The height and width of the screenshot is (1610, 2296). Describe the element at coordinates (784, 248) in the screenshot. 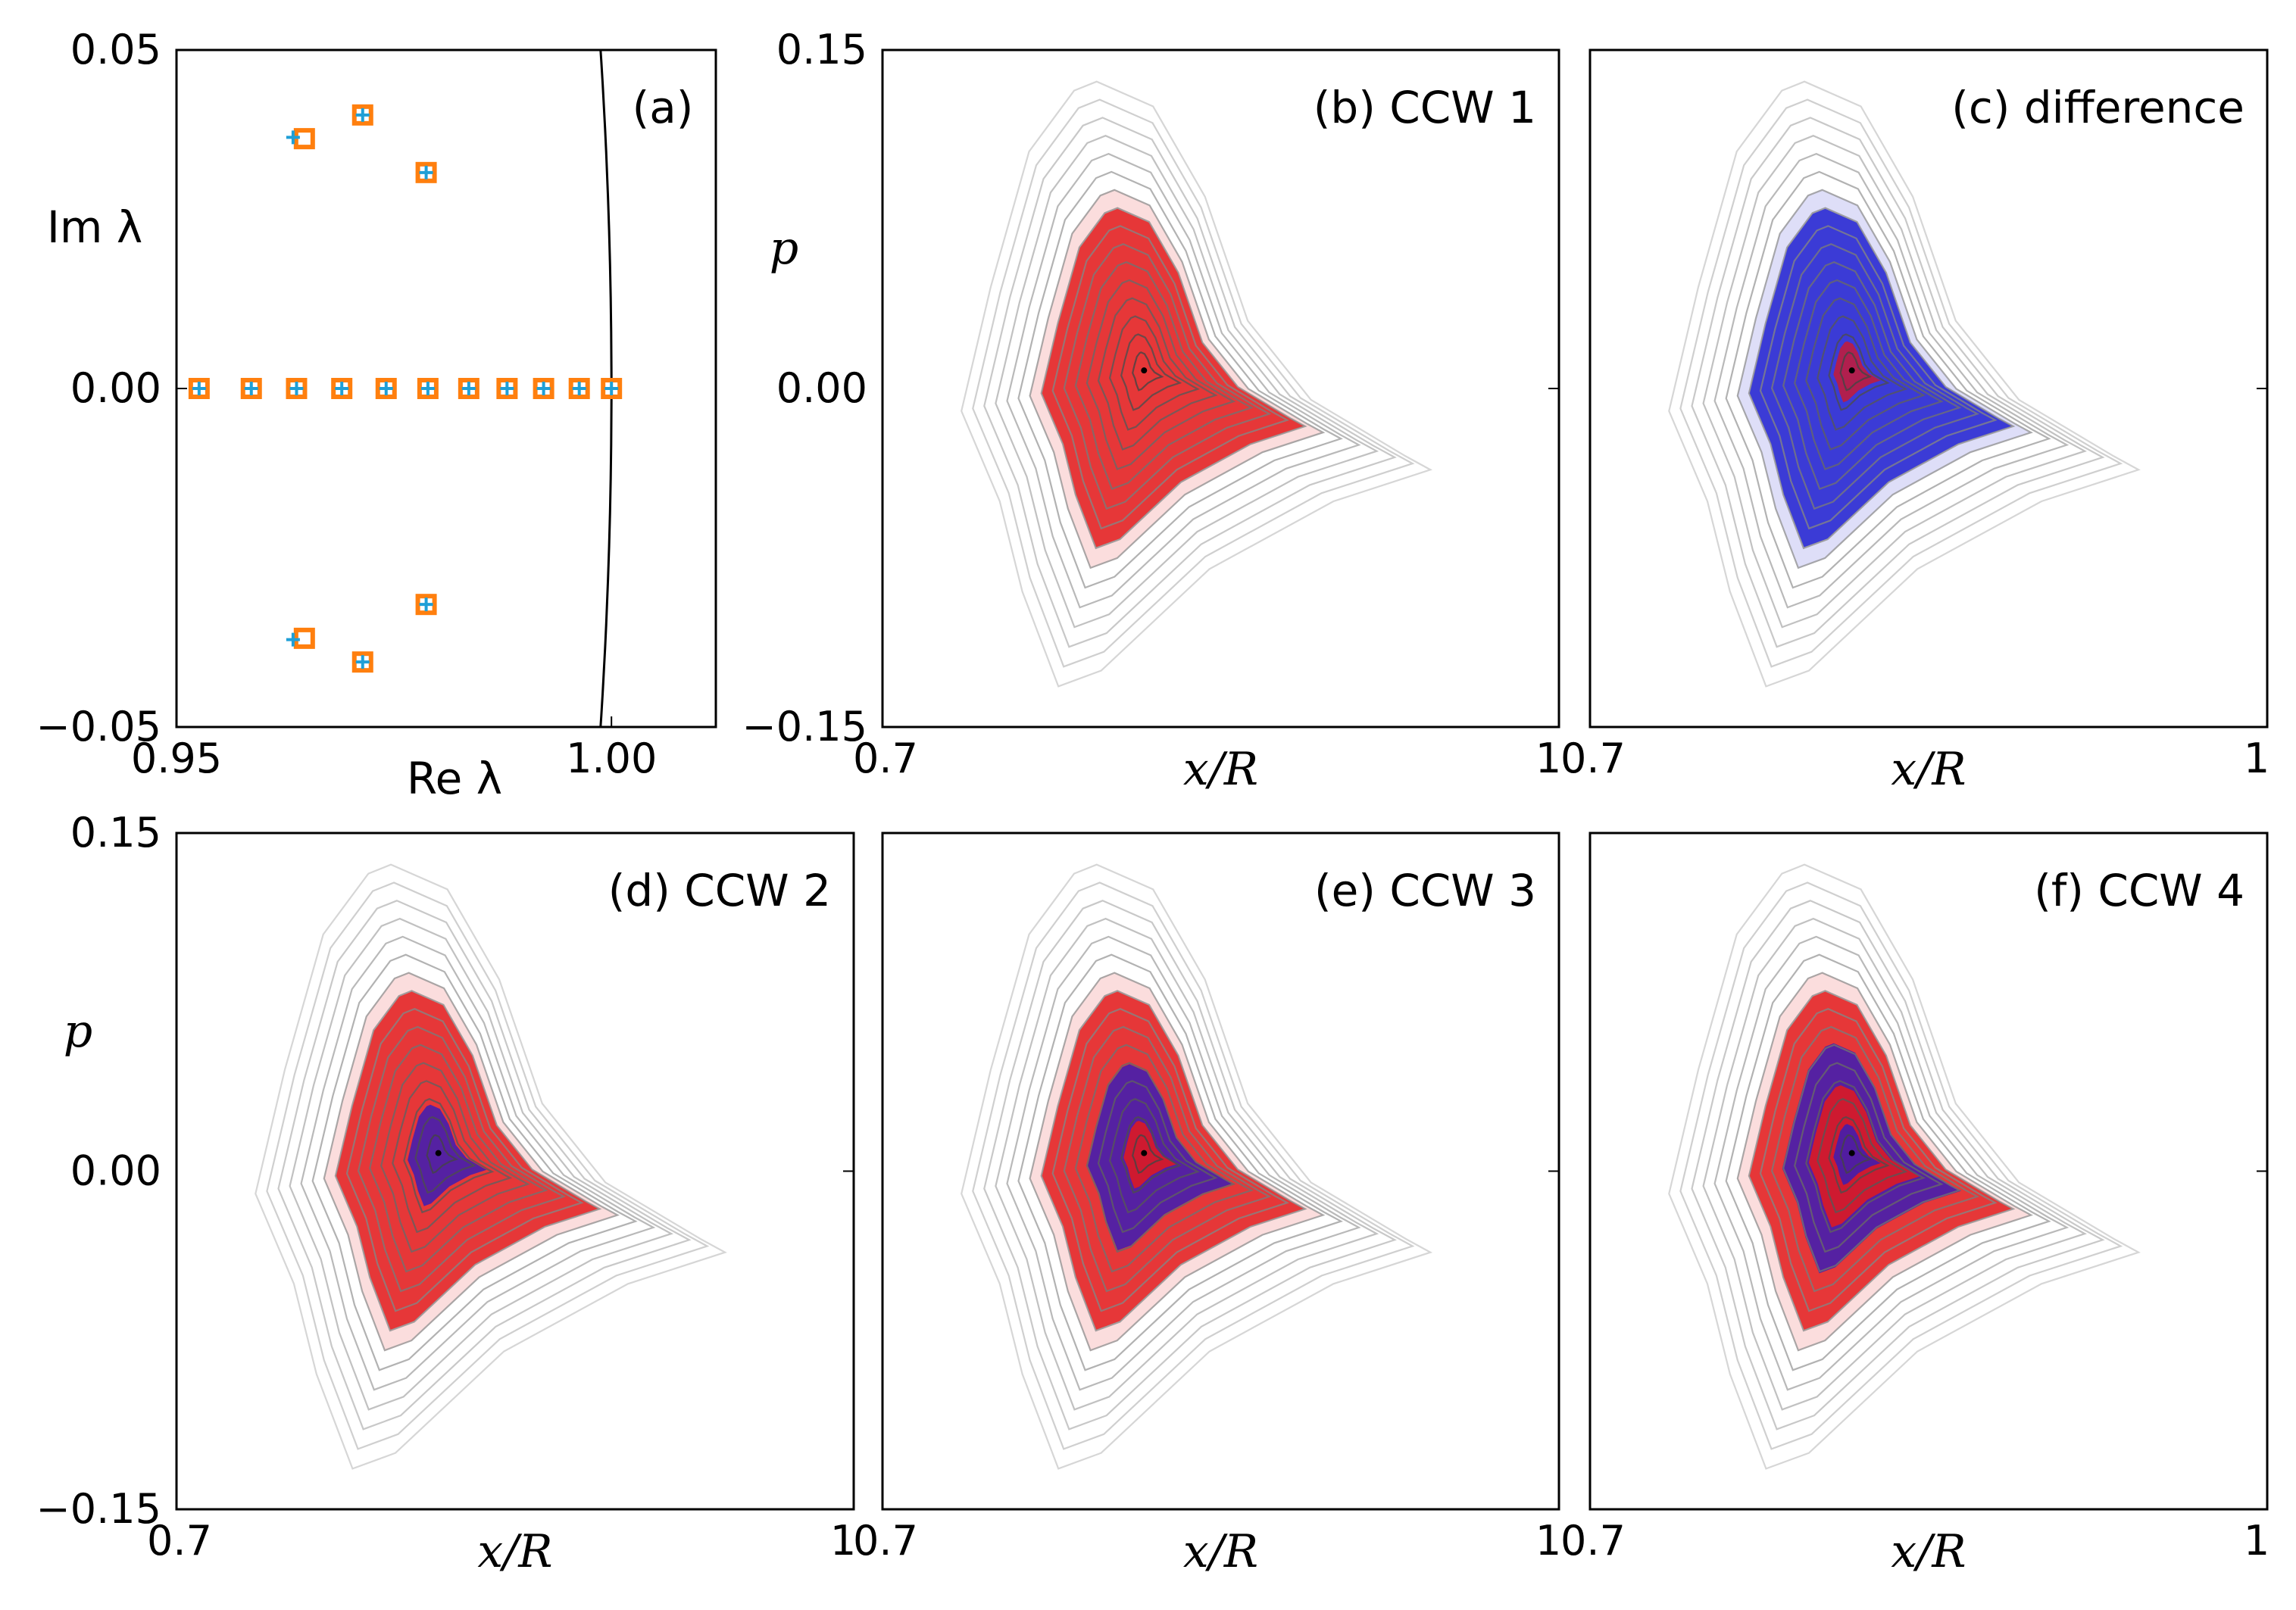

I see `y-axis-label: p` at that location.